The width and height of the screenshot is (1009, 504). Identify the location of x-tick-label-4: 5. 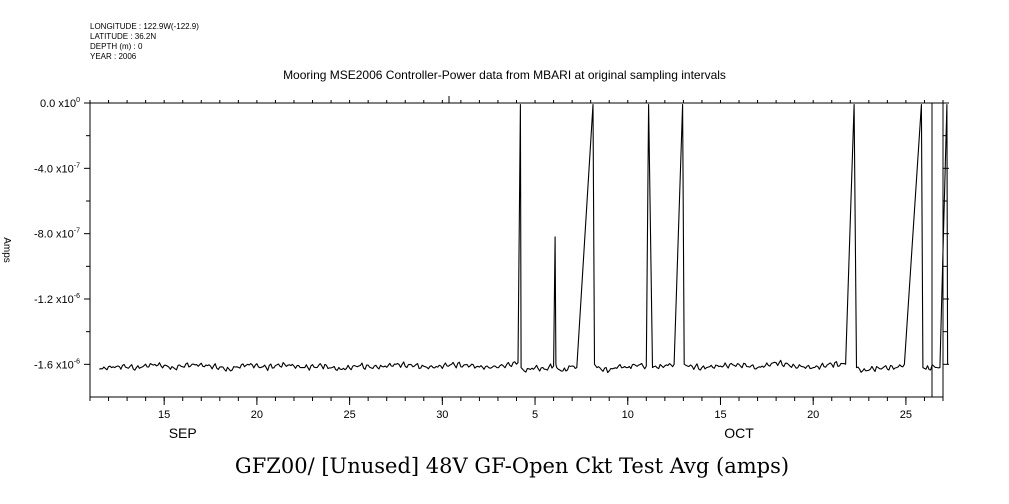
(535, 415).